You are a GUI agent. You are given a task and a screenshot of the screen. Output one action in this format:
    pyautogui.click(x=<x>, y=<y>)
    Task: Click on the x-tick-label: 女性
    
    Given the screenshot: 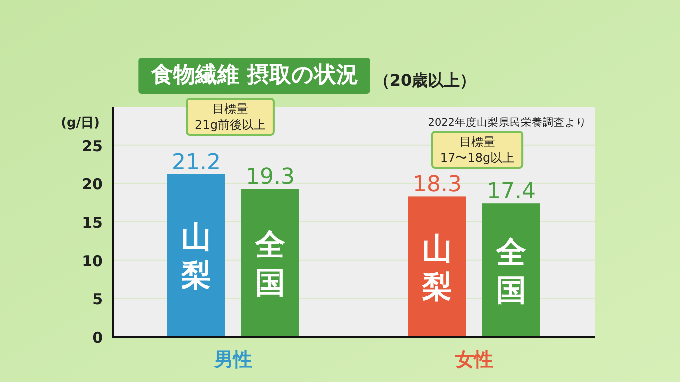 What is the action you would take?
    pyautogui.click(x=474, y=360)
    